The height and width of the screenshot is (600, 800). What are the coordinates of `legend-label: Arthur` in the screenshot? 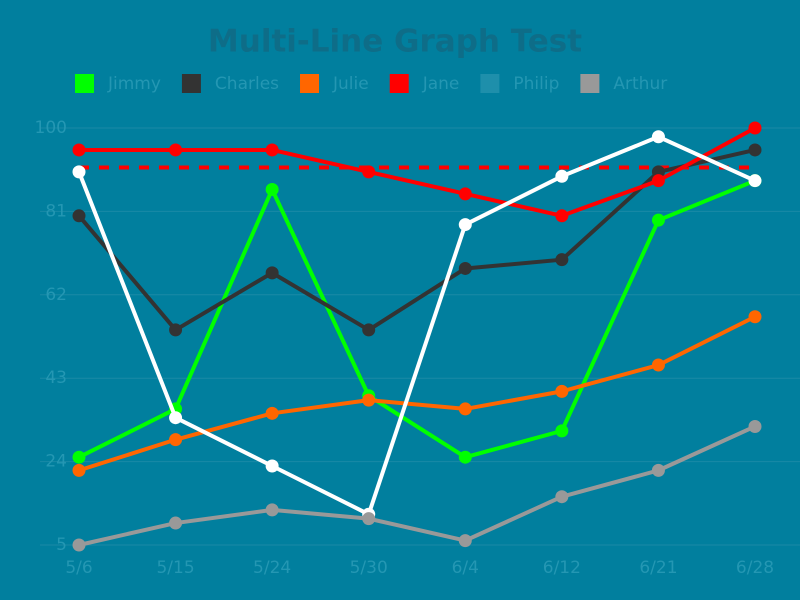 It's located at (640, 84).